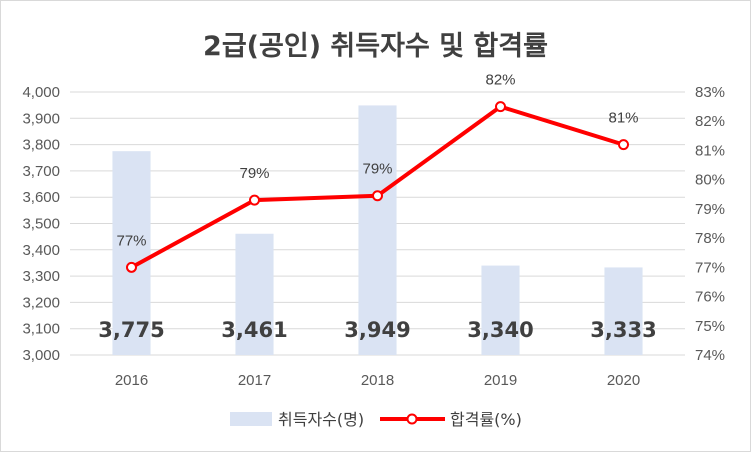  What do you see at coordinates (710, 297) in the screenshot?
I see `right-axis-tick-label: 76%` at bounding box center [710, 297].